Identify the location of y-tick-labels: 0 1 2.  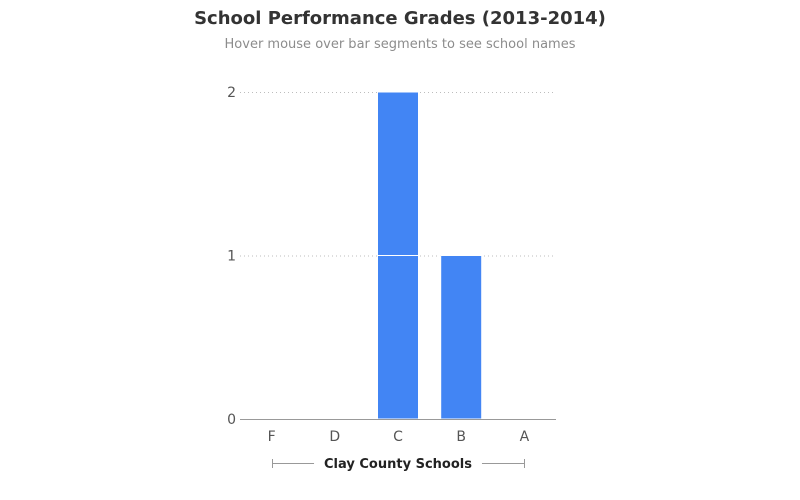
(231, 256).